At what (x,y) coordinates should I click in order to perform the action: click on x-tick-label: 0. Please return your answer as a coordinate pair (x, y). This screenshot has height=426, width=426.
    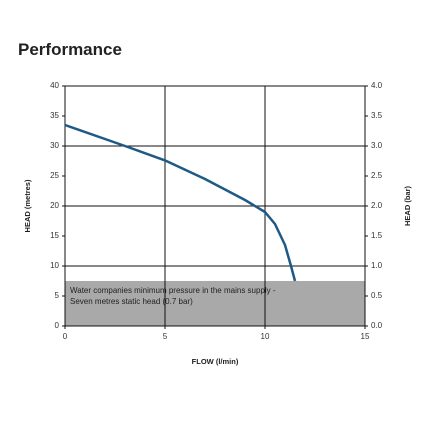
    Looking at the image, I should click on (65, 336).